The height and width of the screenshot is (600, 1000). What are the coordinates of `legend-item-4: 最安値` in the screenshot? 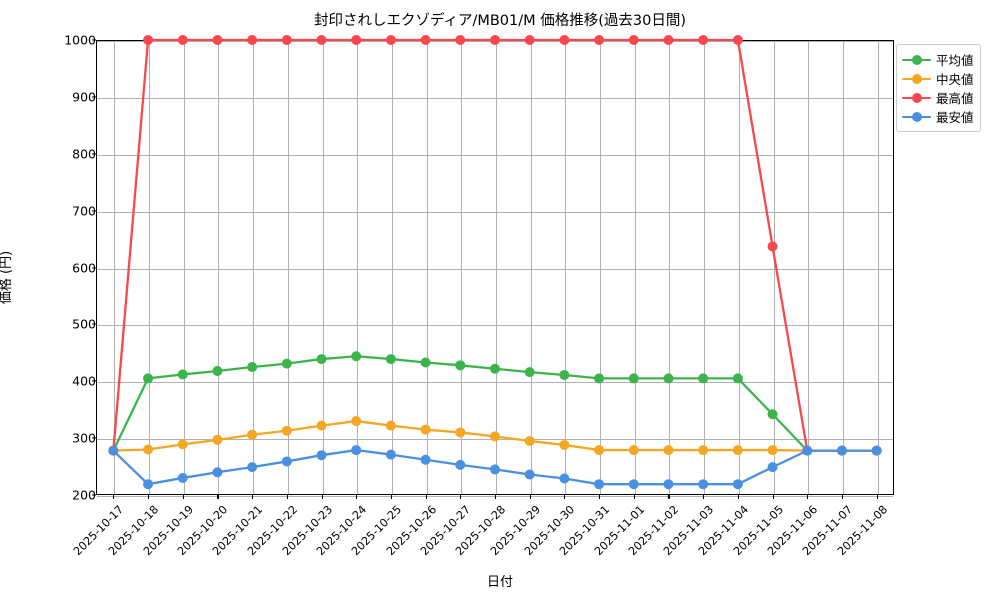 It's located at (938, 116).